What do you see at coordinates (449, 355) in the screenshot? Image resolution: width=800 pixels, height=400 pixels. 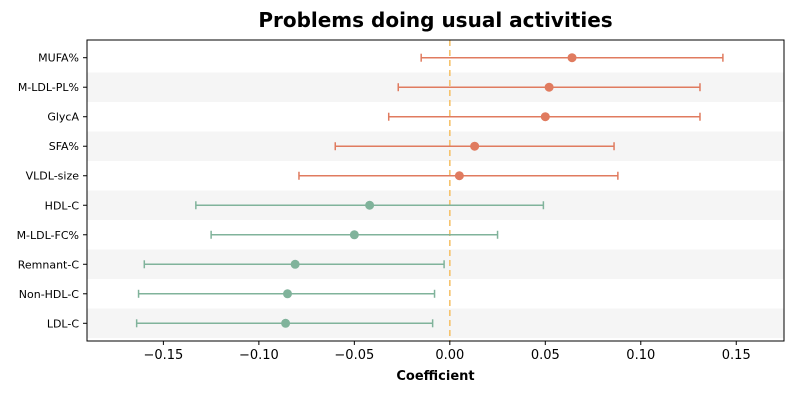 I see `x-tick-label: 0.00` at bounding box center [449, 355].